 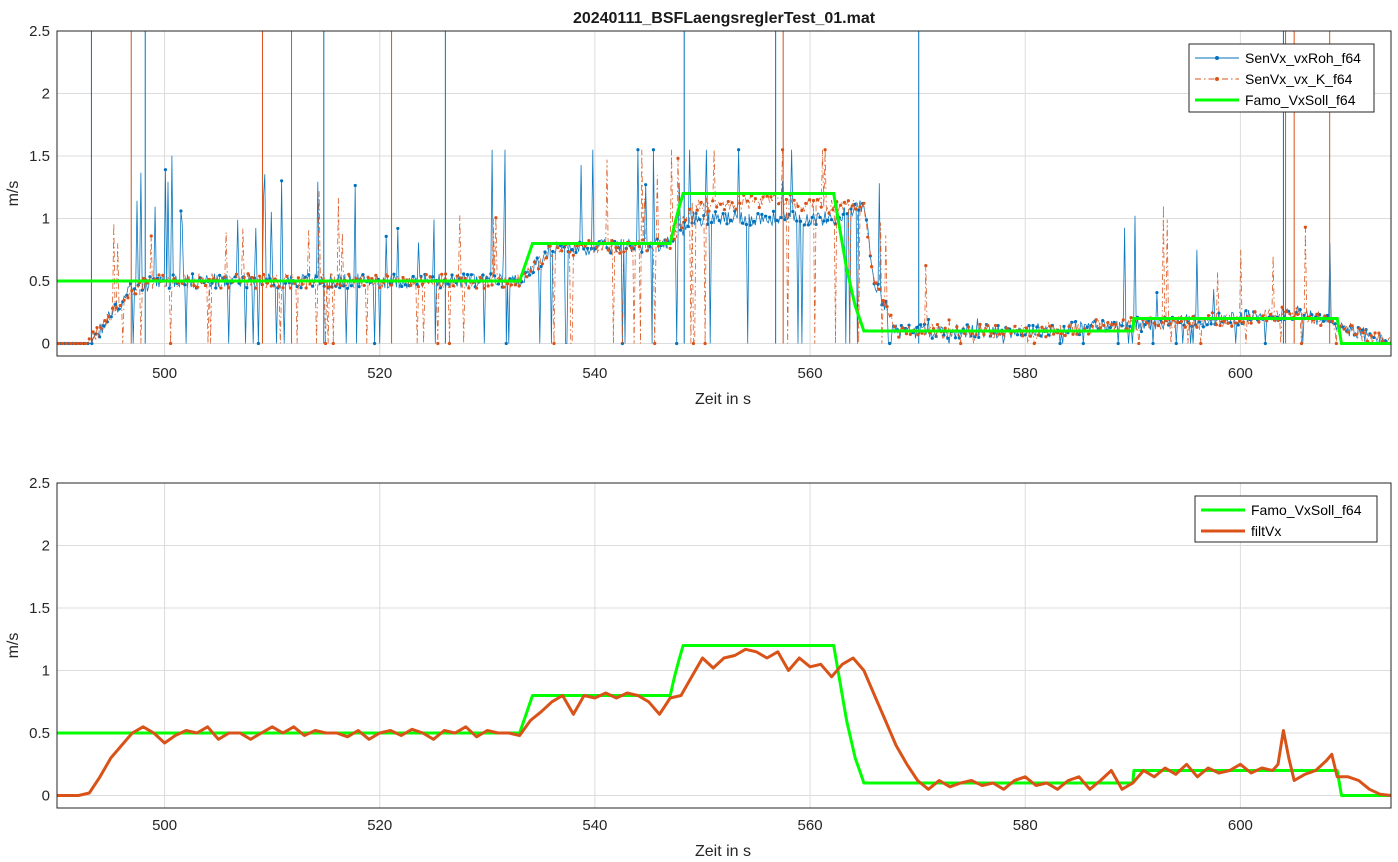 I want to click on y-tick-label: 1.5, so click(x=39, y=156).